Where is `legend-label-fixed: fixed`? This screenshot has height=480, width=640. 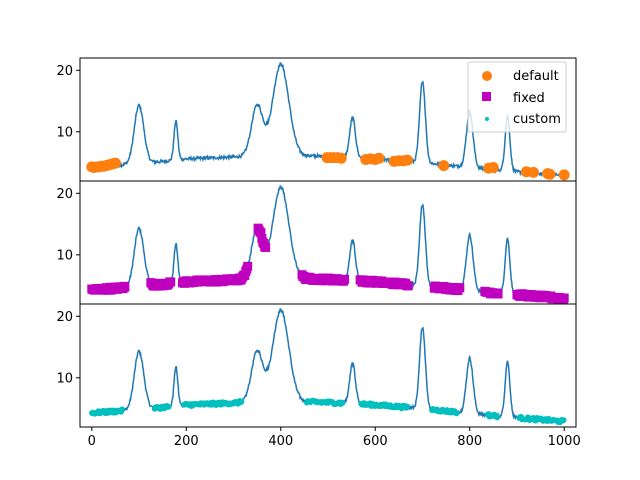
legend-label-fixed: fixed is located at coordinates (529, 98).